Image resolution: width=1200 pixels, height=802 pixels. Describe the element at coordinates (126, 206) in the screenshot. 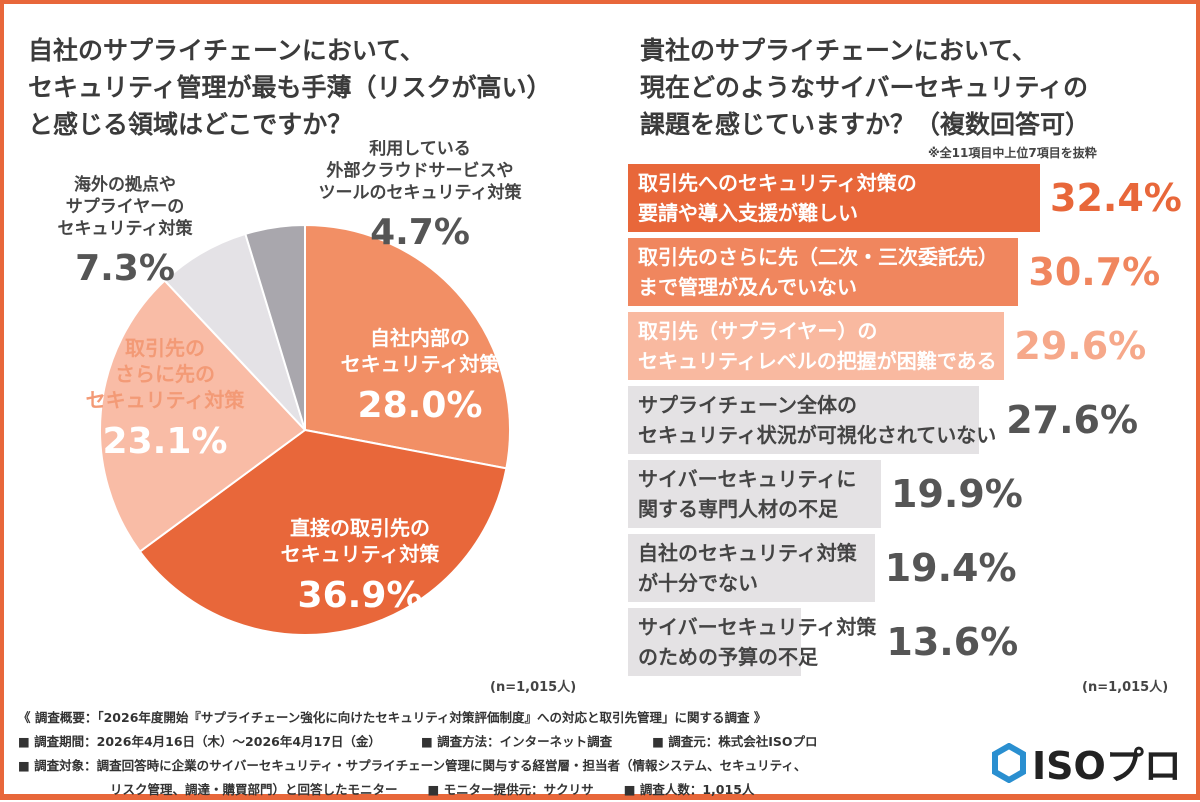

I see `pie-slice-label: 海外の拠点やサプライヤーのセキュリティ対策` at that location.